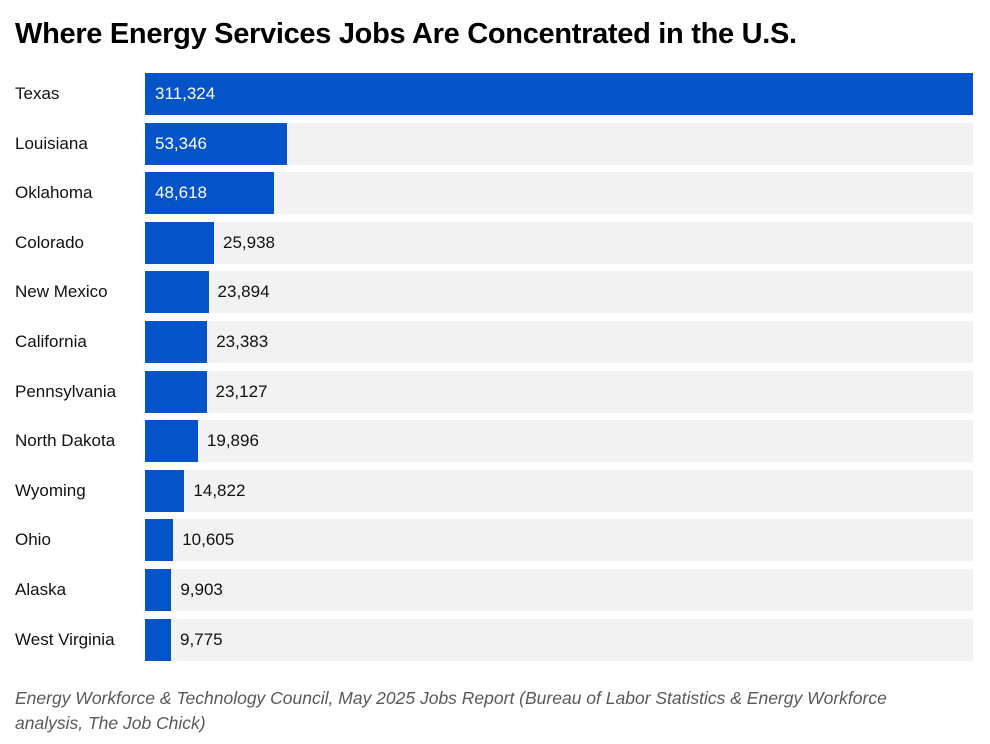  I want to click on value-label-outside: 23,127, so click(241, 391).